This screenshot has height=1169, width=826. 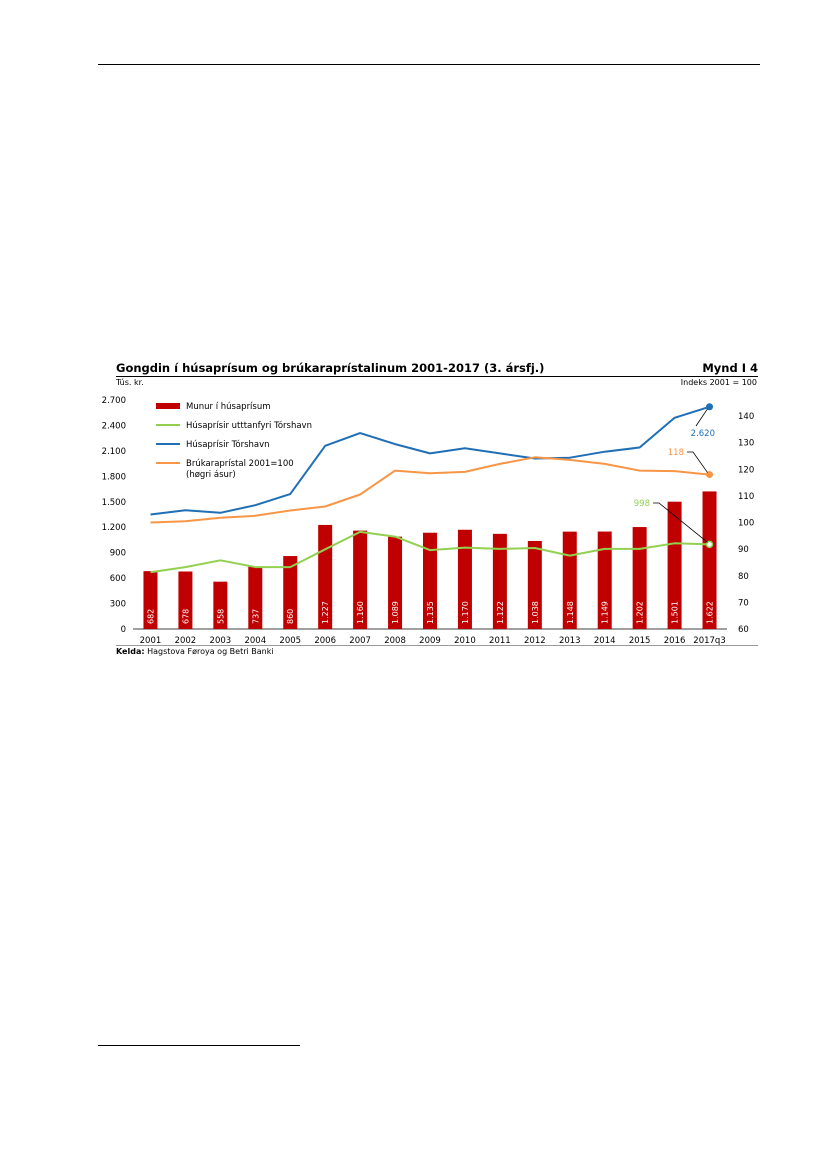 I want to click on x-axis-tick-label: 2007, so click(x=360, y=641).